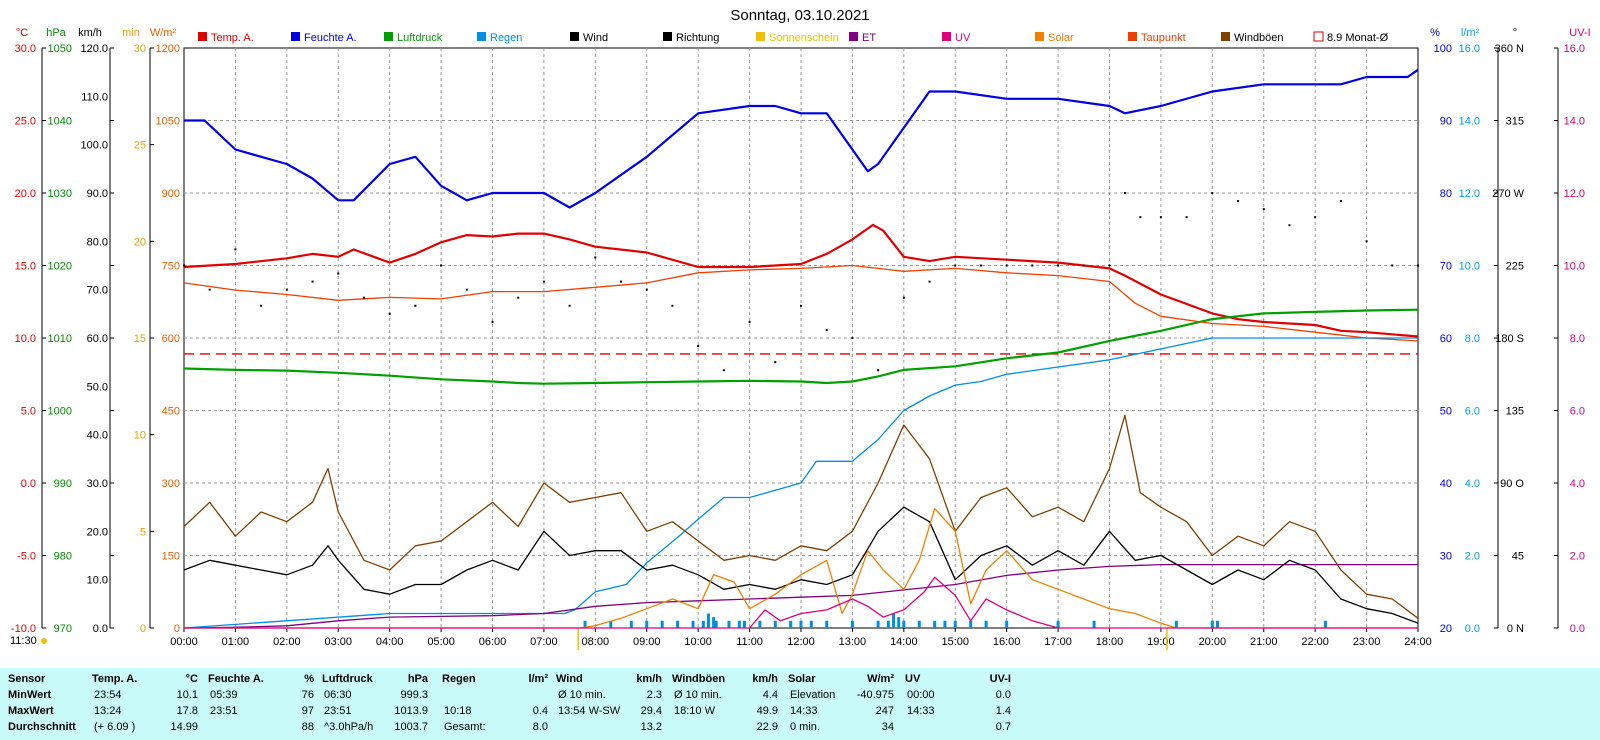  I want to click on series-line-solar, so click(801, 568).